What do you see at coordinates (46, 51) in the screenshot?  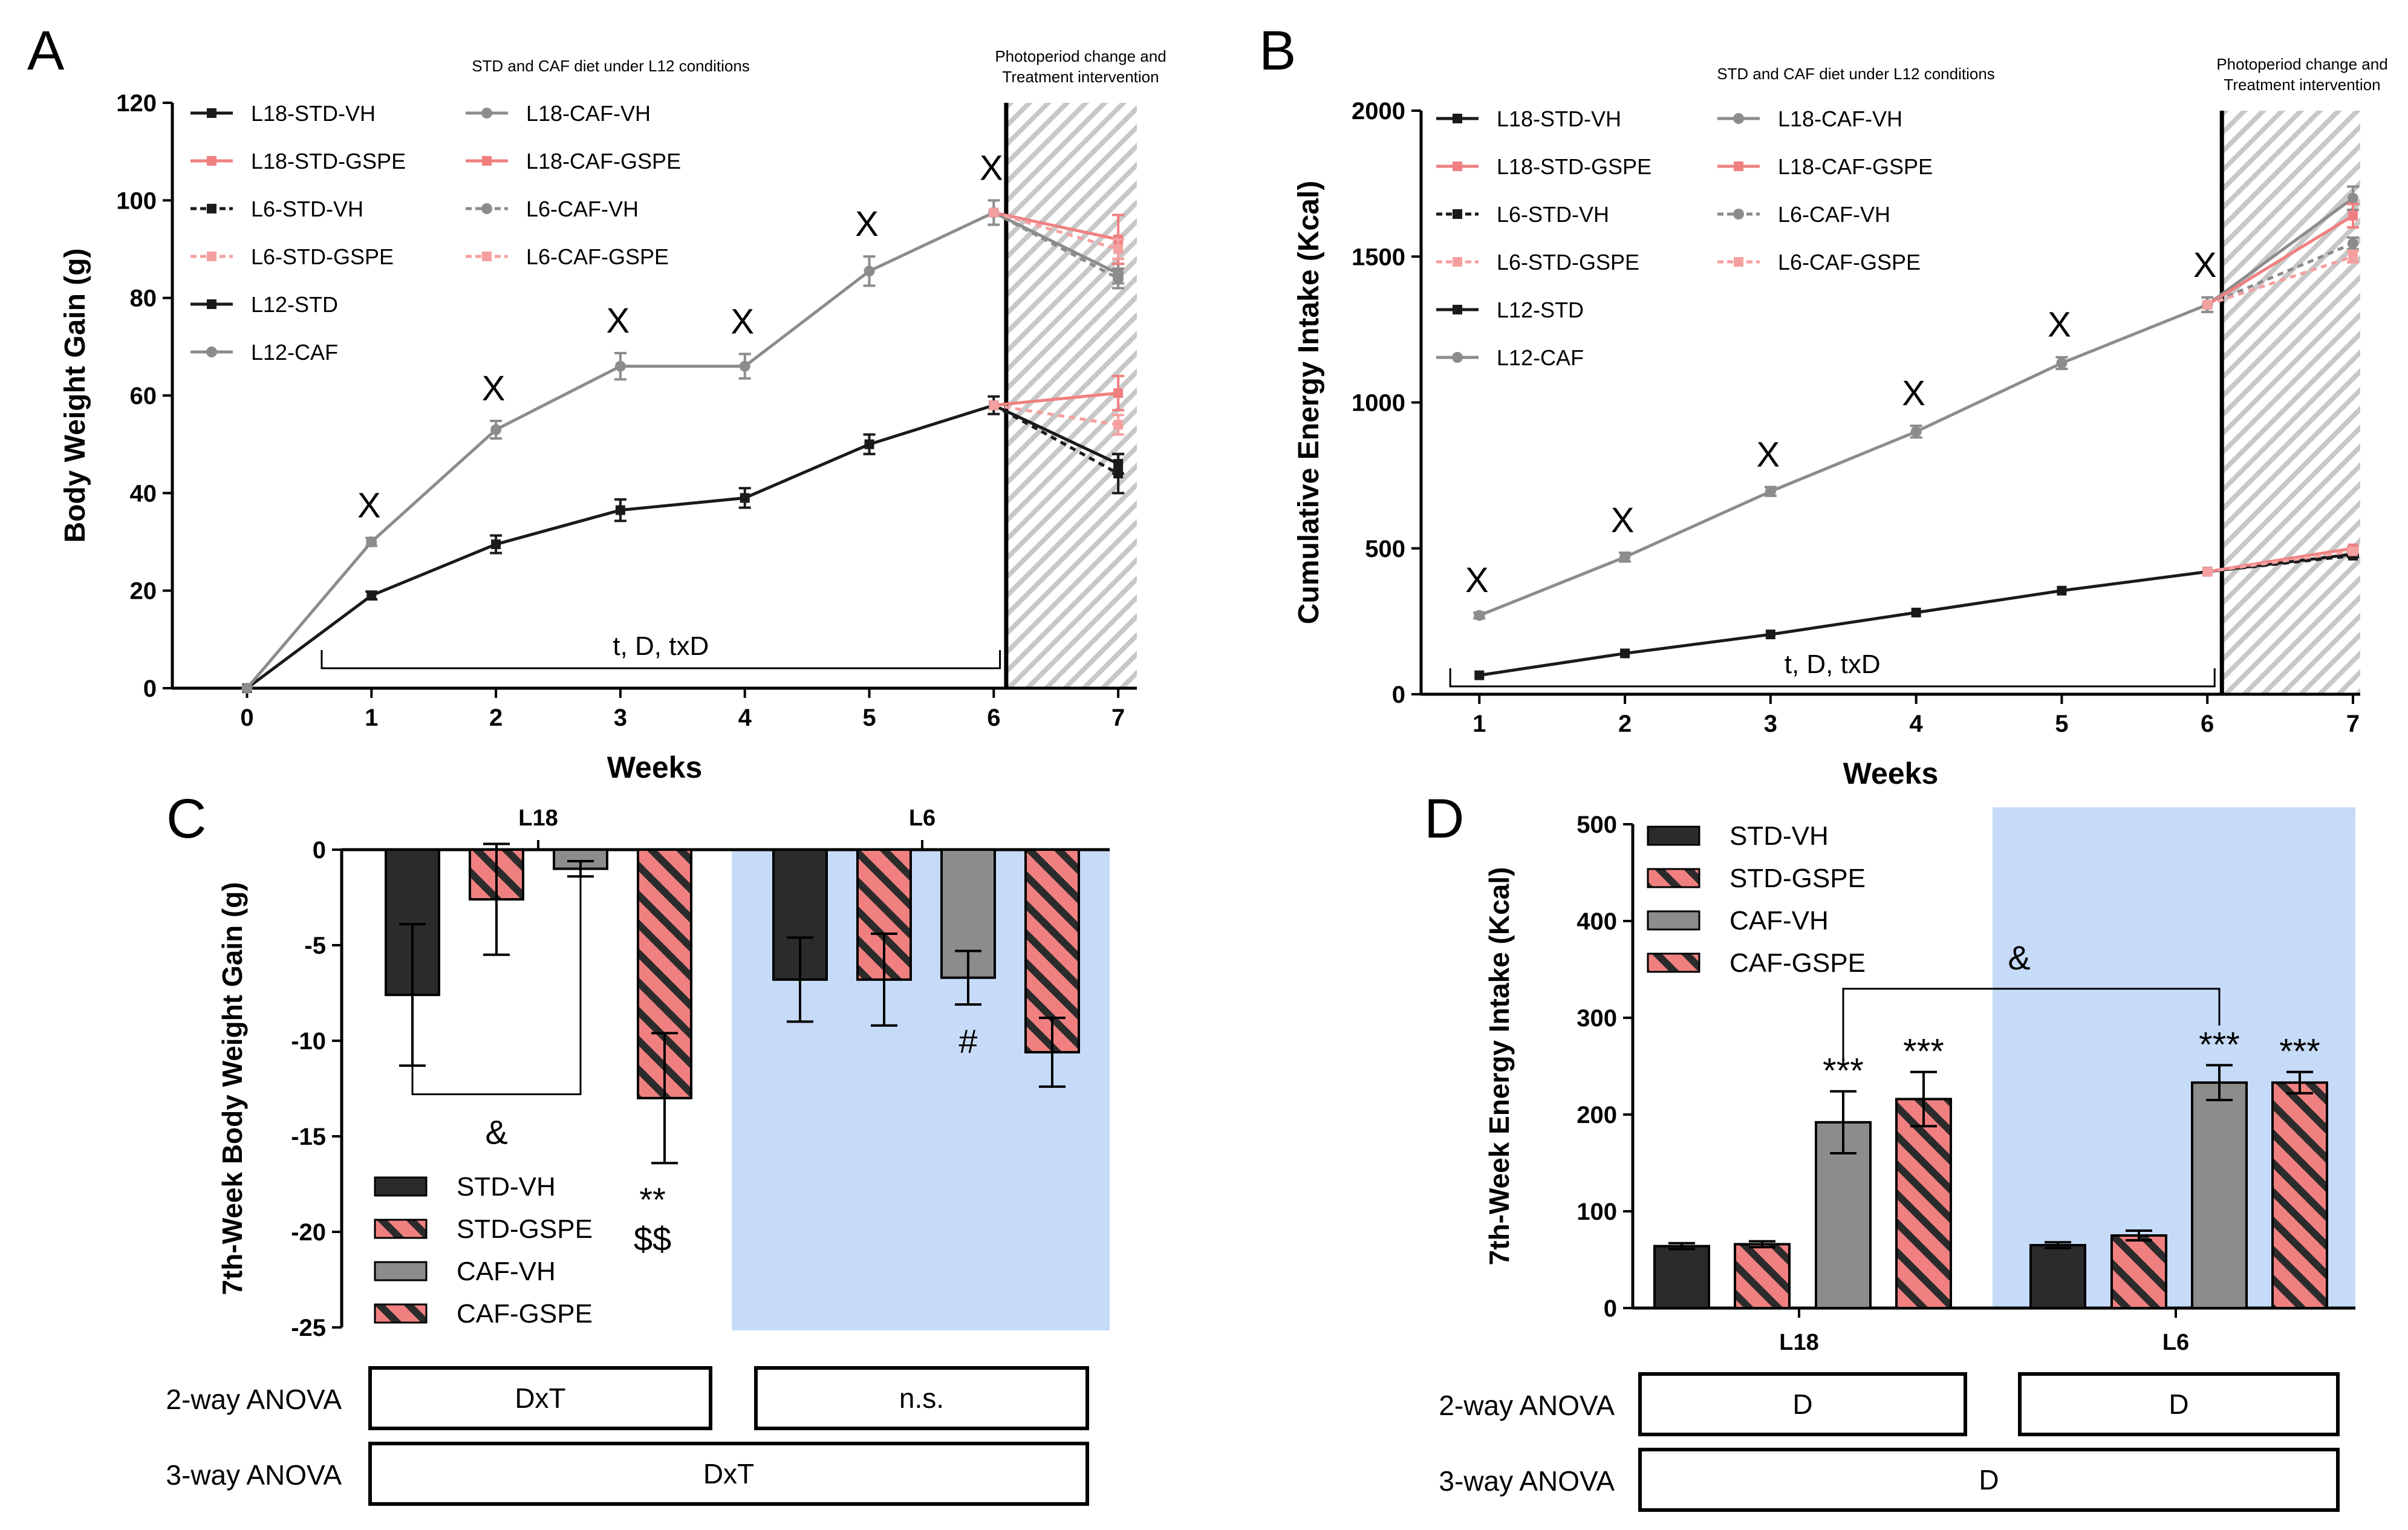 I see `panel-letter: A` at bounding box center [46, 51].